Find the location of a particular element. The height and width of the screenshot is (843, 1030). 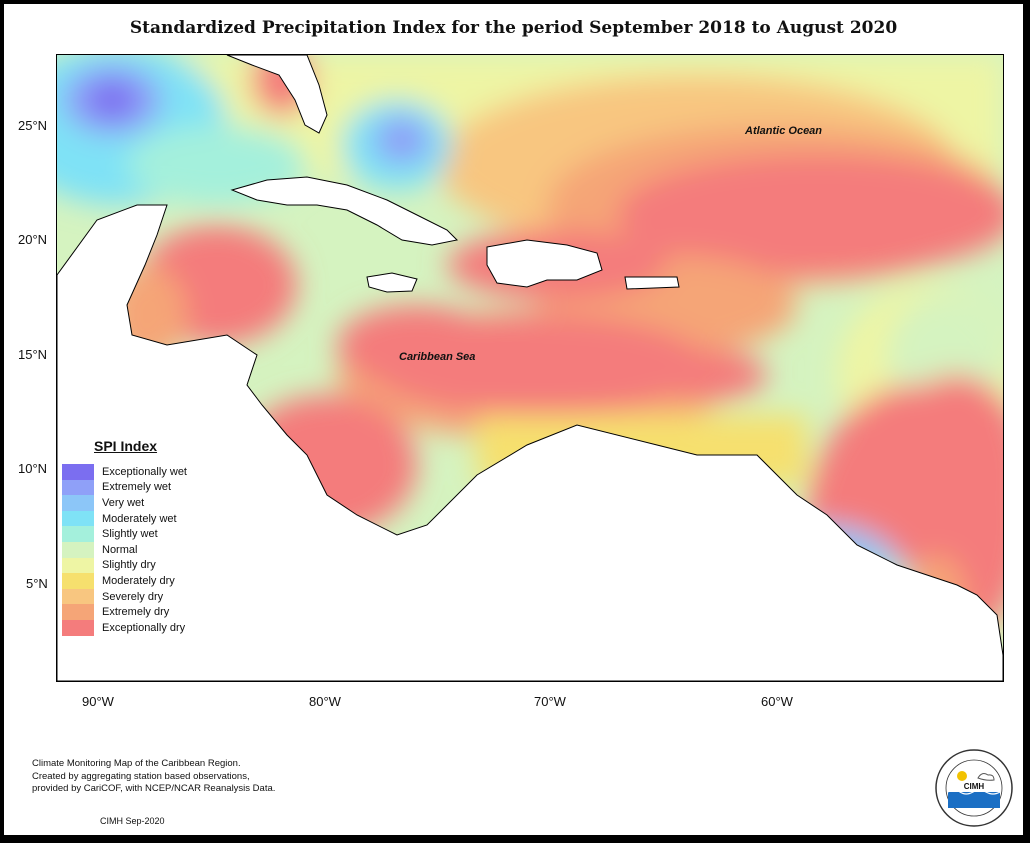

legend-label: Exceptionally dry is located at coordinates (144, 627).